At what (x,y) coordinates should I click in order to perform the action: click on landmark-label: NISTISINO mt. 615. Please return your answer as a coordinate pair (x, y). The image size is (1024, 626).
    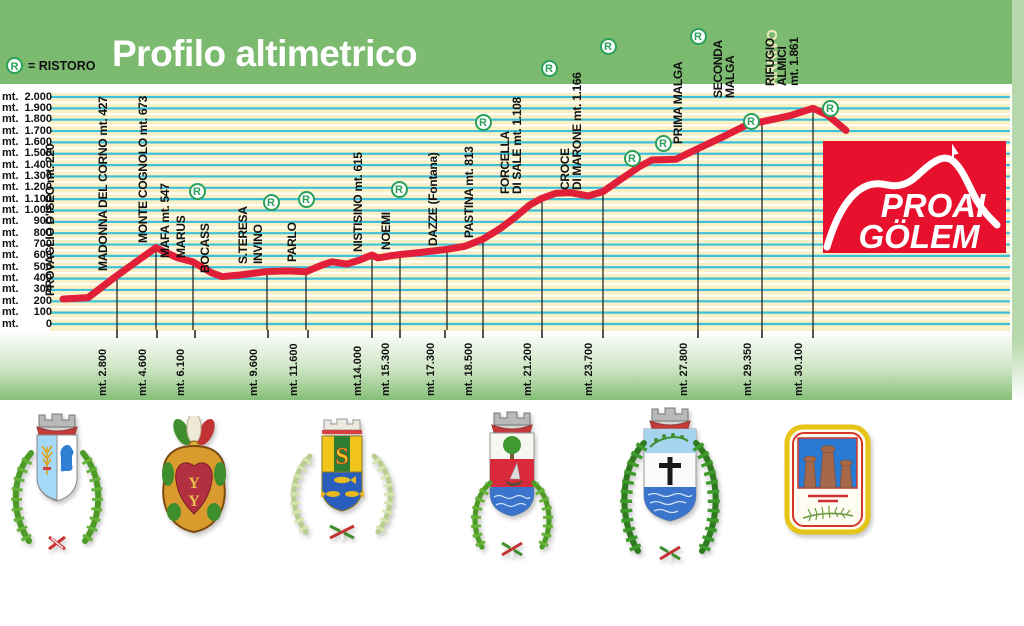
    Looking at the image, I should click on (358, 202).